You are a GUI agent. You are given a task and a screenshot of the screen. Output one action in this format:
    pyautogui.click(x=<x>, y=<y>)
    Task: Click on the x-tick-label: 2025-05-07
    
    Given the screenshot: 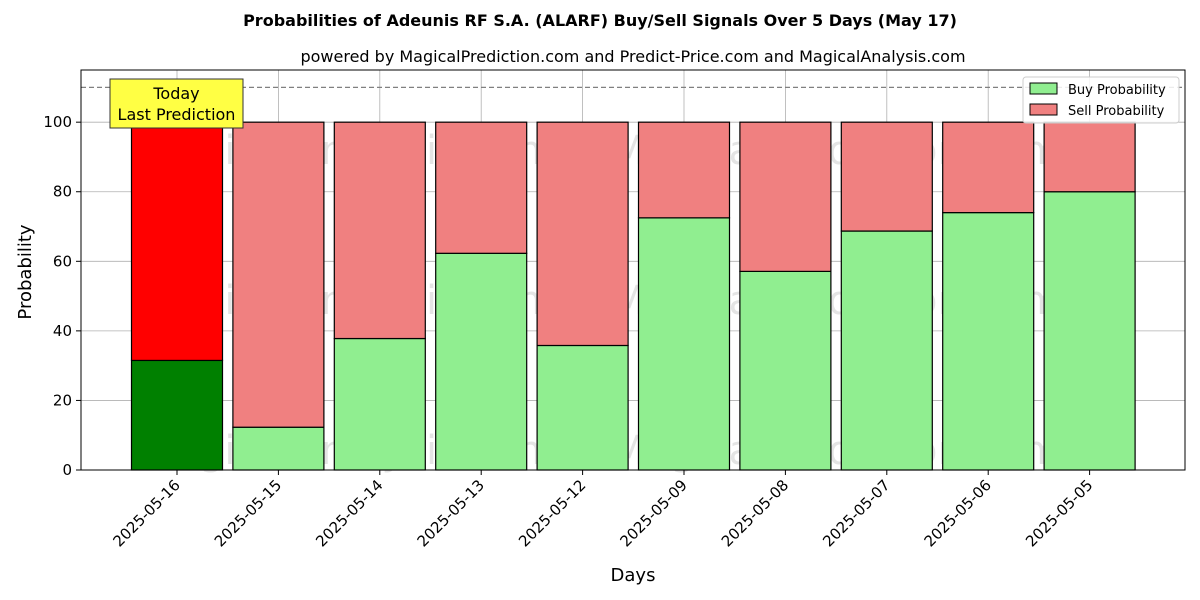 What is the action you would take?
    pyautogui.click(x=856, y=513)
    